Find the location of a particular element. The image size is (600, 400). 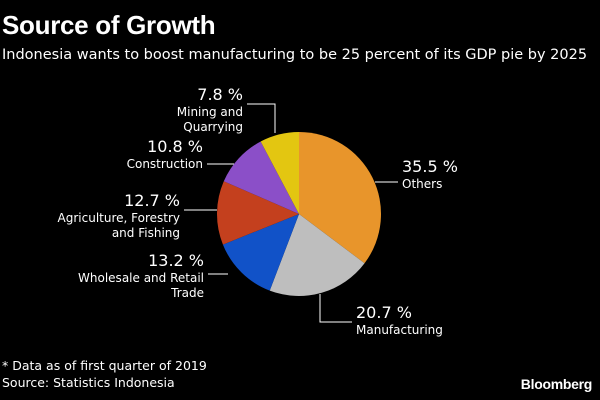

slice-category-label: Others is located at coordinates (422, 184).